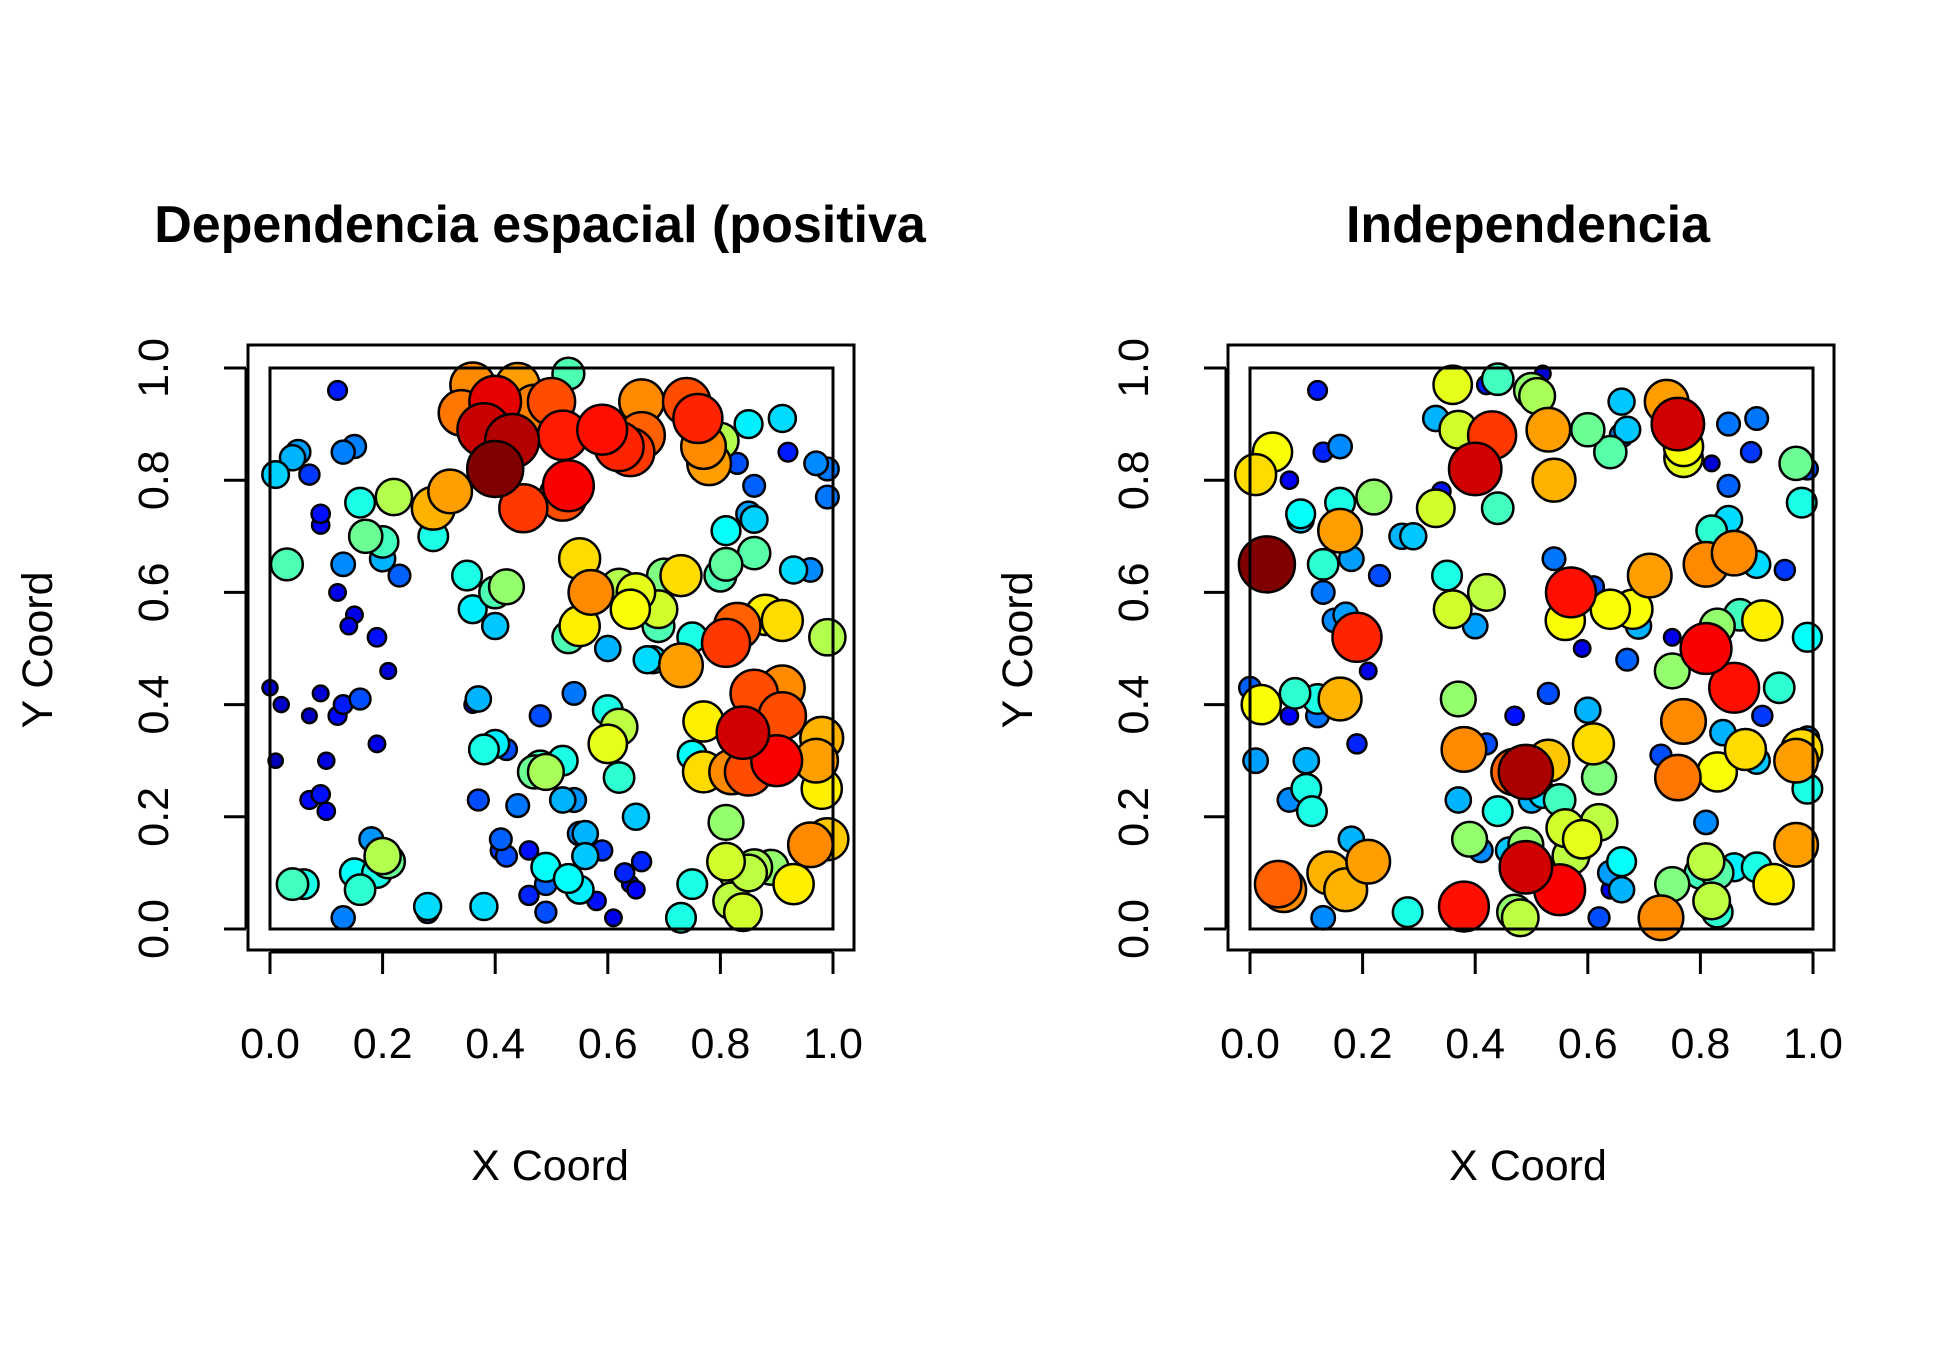  I want to click on data-box, so click(1531, 648).